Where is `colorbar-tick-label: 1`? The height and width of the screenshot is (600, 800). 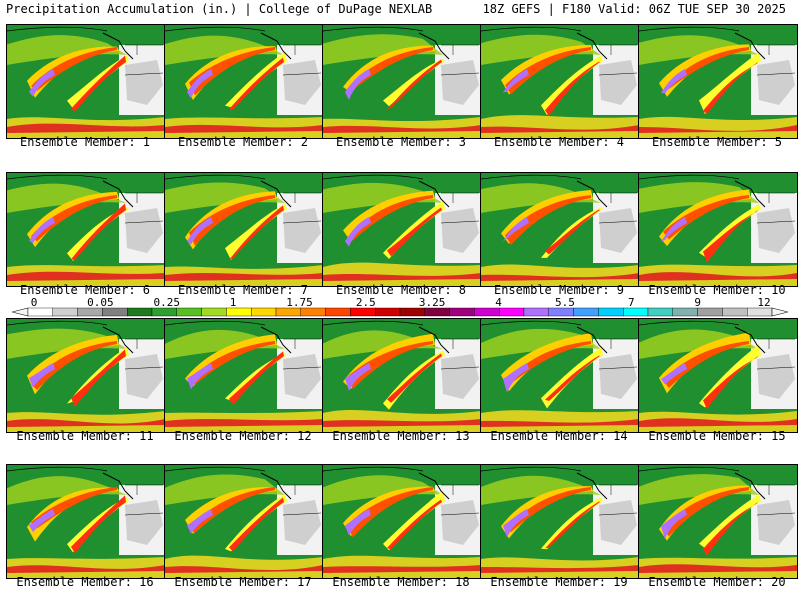
colorbar-tick-label: 1 is located at coordinates (233, 302).